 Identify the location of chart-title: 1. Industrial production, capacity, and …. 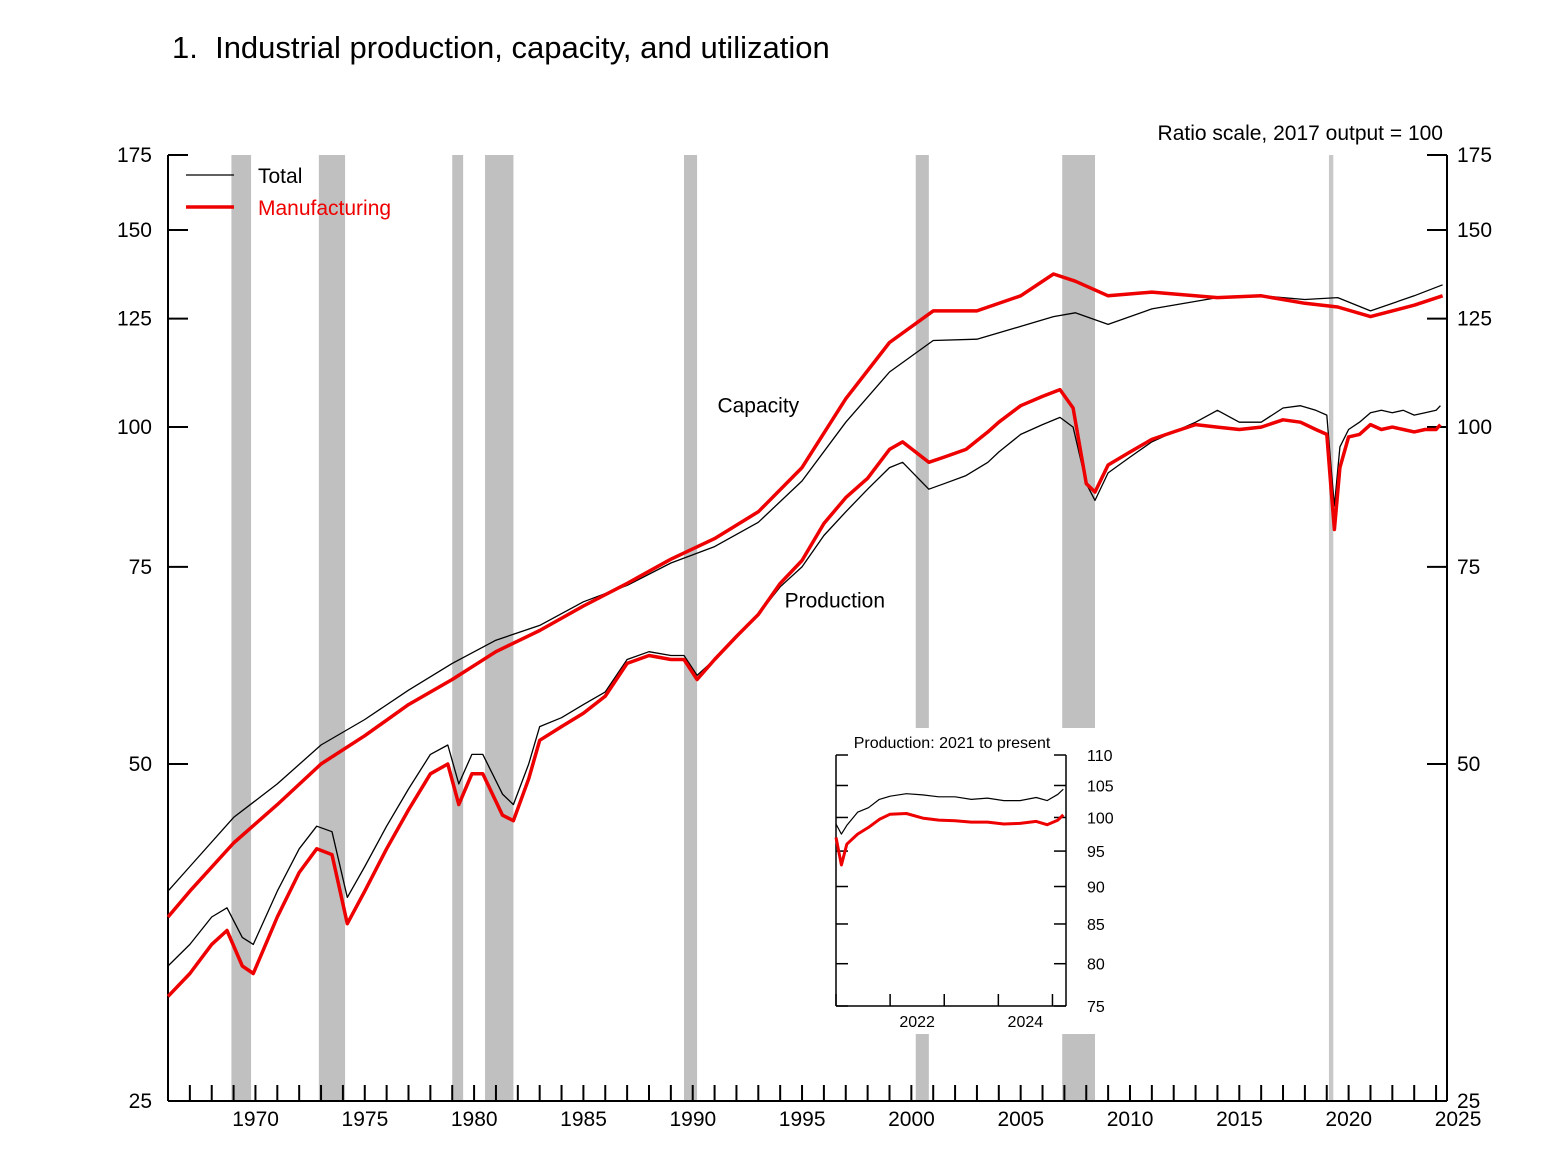
(501, 47).